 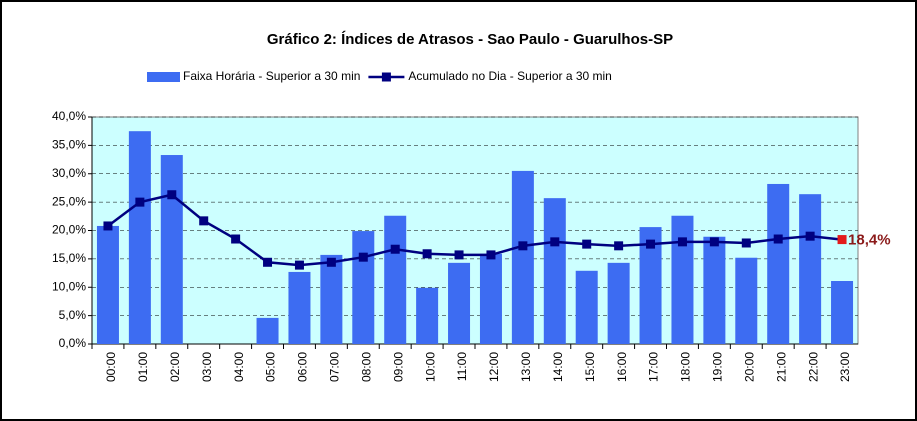 I want to click on x-tick-label: 23:00, so click(x=845, y=367).